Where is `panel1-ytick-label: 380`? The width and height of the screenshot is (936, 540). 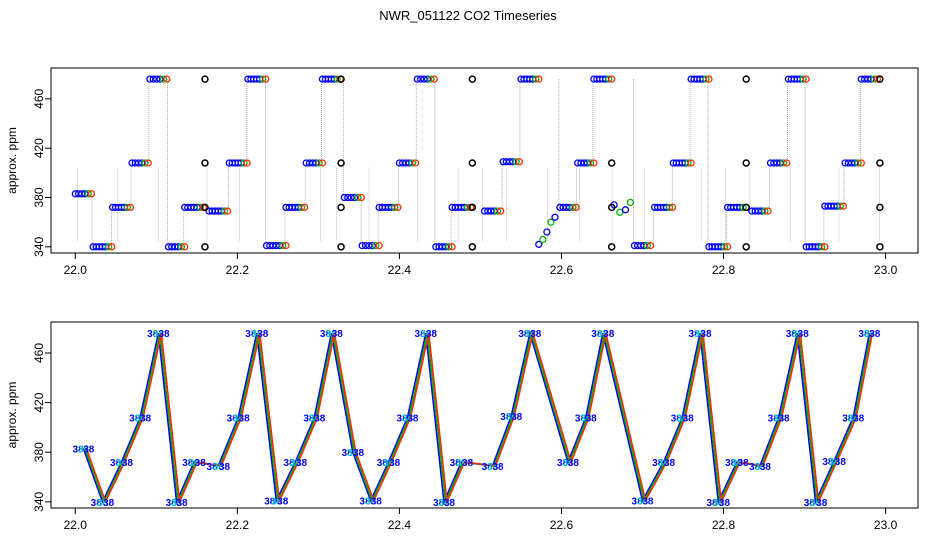 panel1-ytick-label: 380 is located at coordinates (39, 197).